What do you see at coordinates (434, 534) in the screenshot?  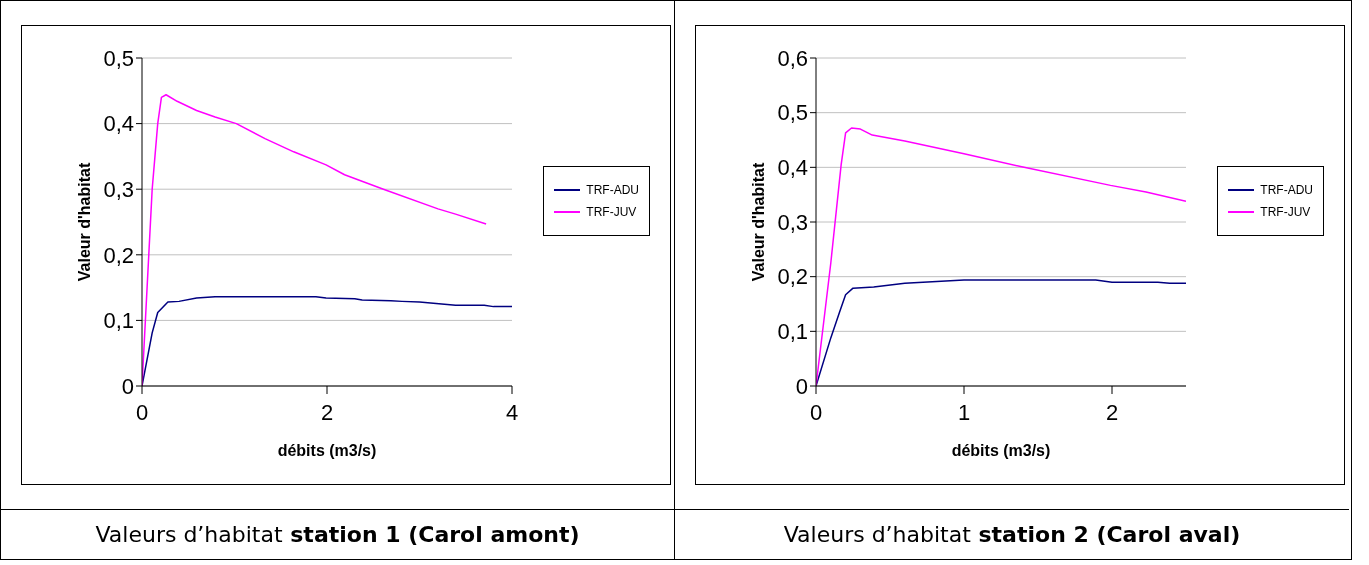 I see `text: station 1 (Carol amont)` at bounding box center [434, 534].